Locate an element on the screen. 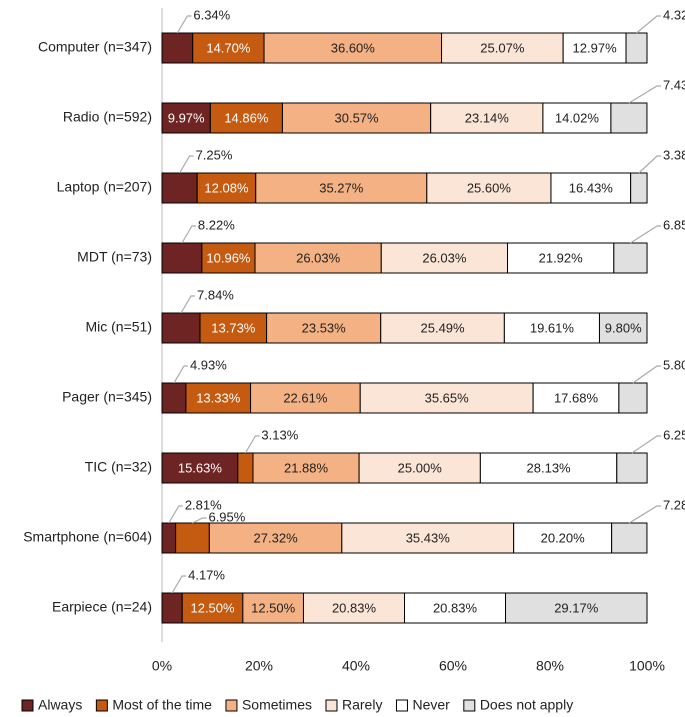 This screenshot has width=685, height=717. value-label: 12.08% is located at coordinates (226, 187).